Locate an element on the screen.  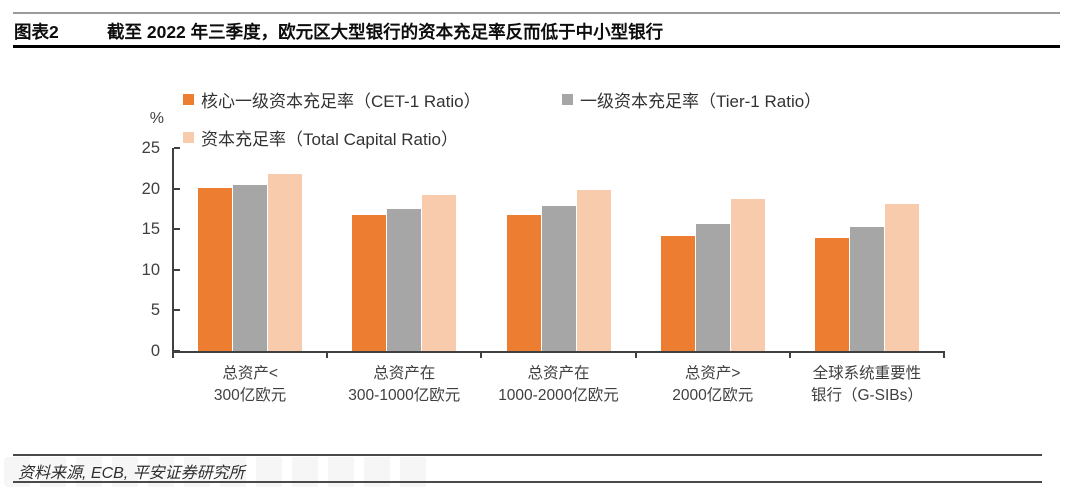
x-category-label-line: 300亿欧元 is located at coordinates (250, 395).